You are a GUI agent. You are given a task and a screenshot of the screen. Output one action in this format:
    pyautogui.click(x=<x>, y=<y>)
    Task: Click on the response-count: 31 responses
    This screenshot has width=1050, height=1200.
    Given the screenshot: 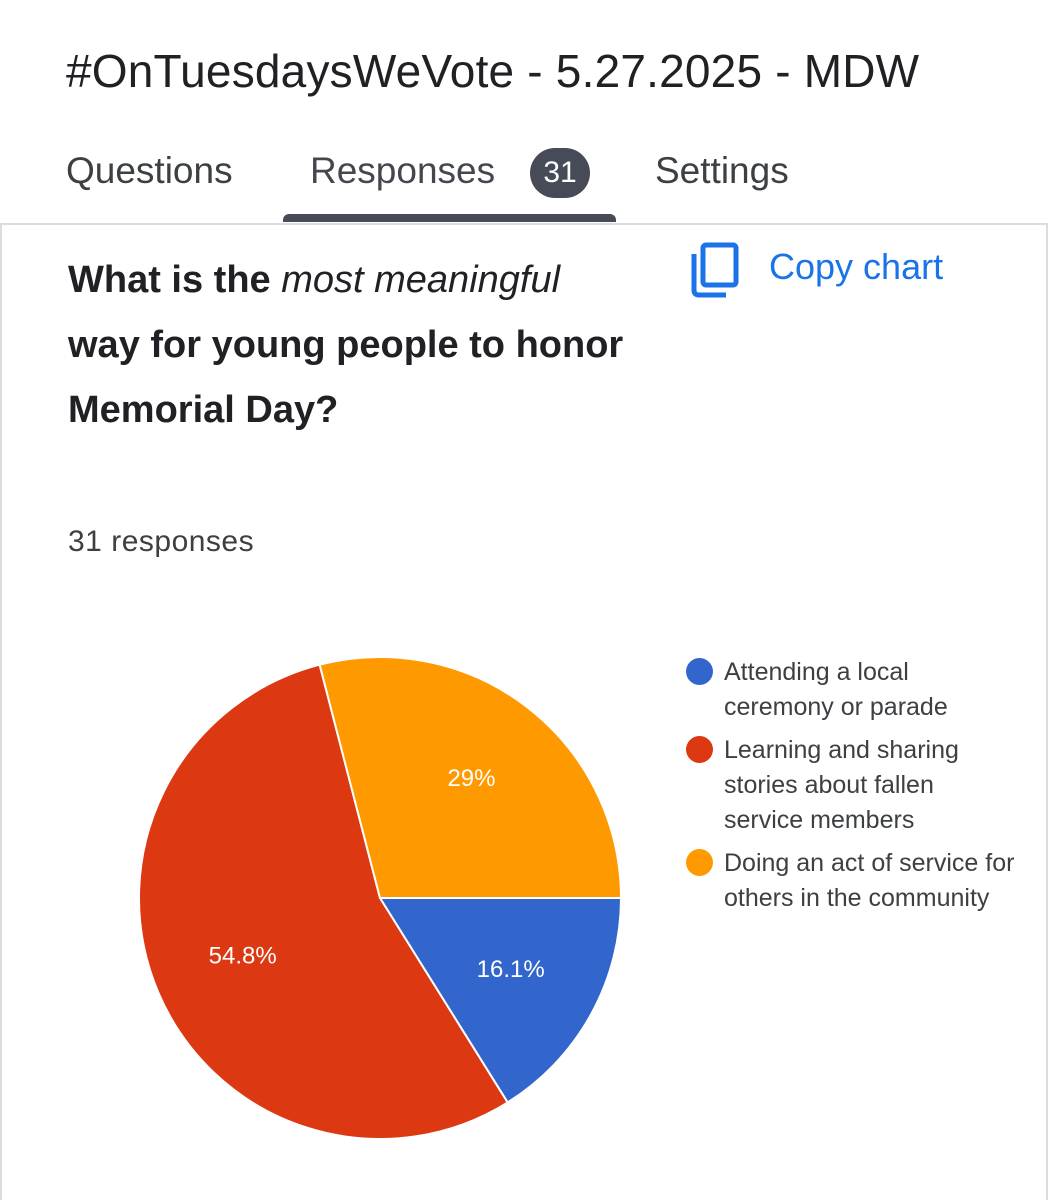 What is the action you would take?
    pyautogui.click(x=161, y=541)
    